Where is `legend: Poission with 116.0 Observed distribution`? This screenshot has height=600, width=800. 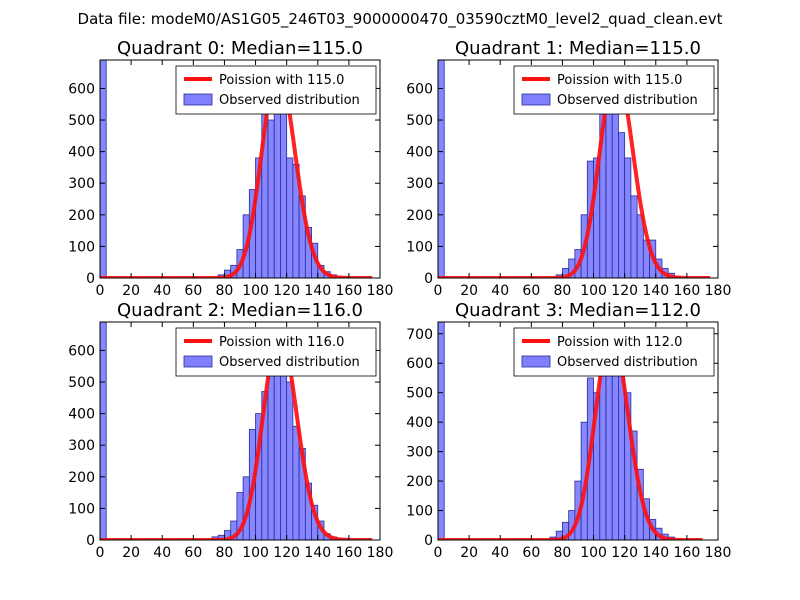
legend: Poission with 116.0 Observed distribution is located at coordinates (276, 352).